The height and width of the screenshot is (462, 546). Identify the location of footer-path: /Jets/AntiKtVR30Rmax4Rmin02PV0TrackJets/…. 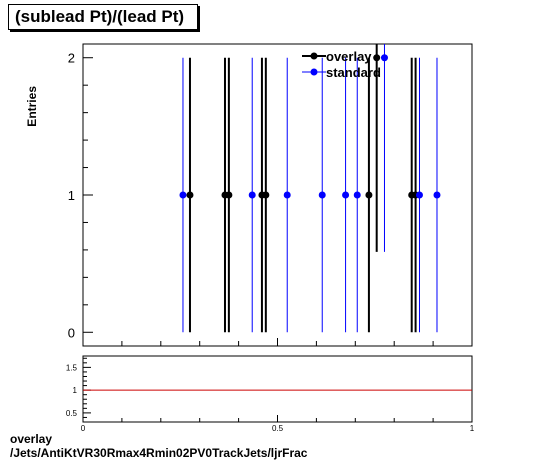
(159, 453).